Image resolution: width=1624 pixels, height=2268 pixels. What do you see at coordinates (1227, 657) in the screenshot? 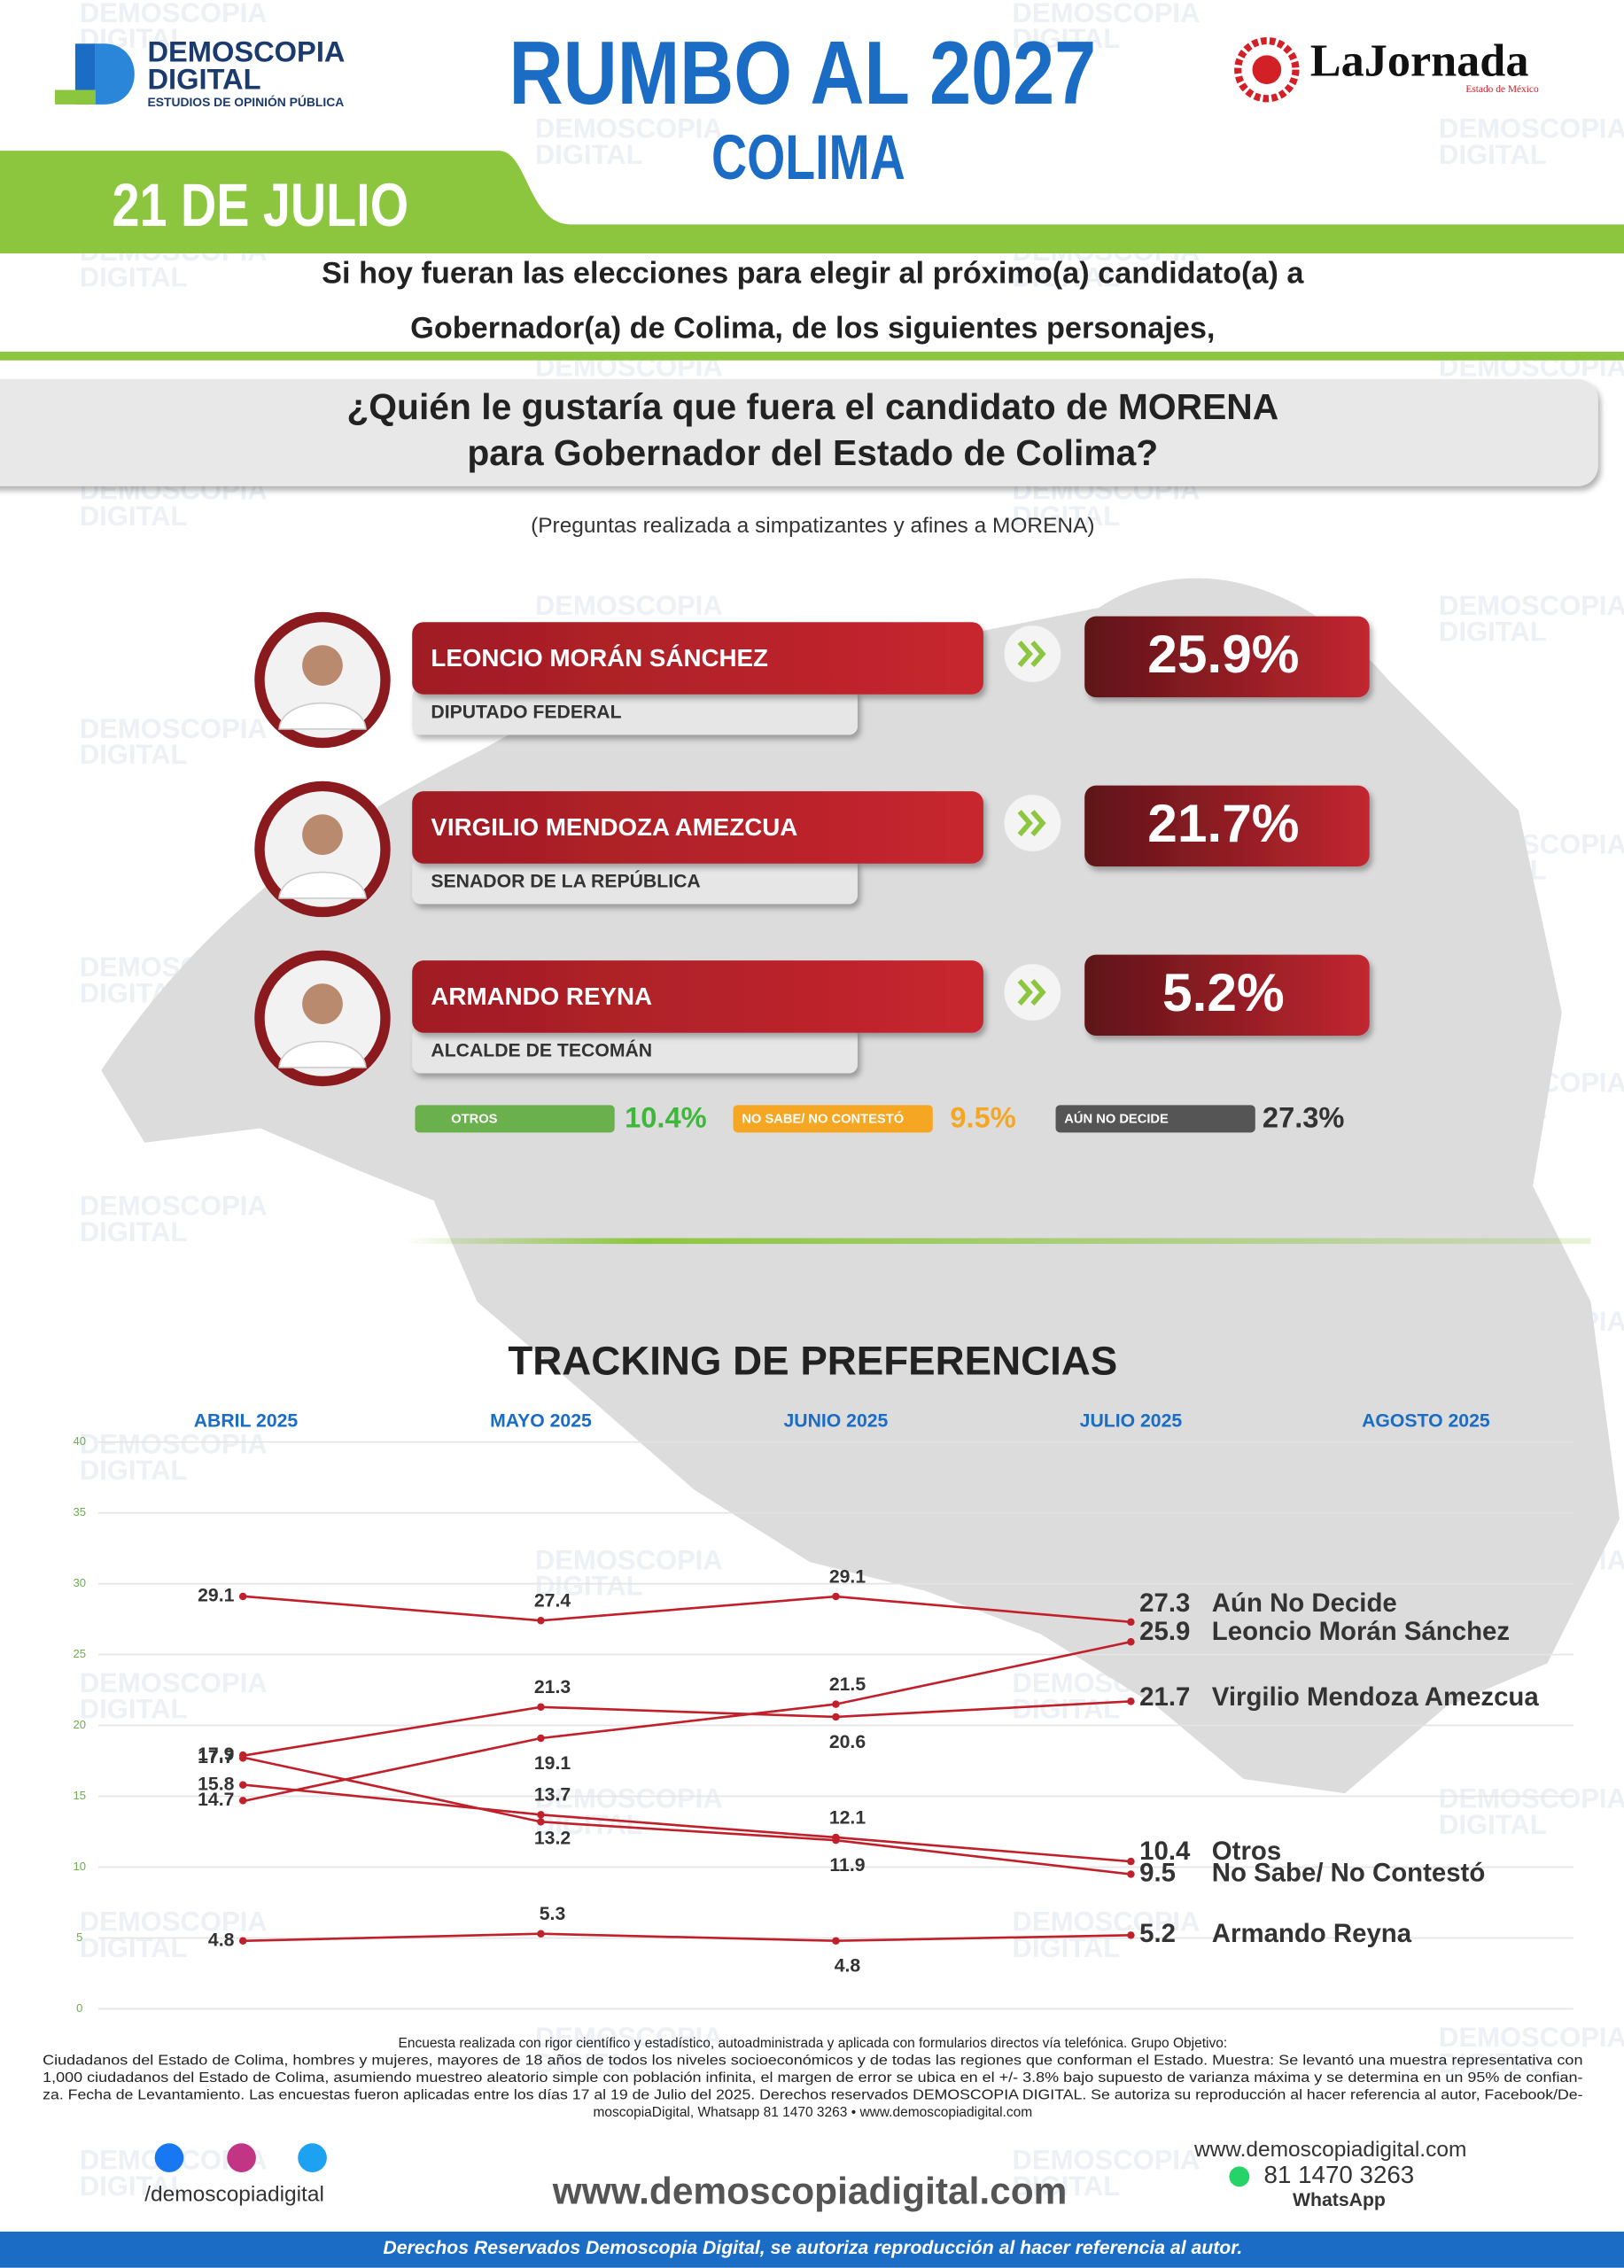
I see `percent-box` at bounding box center [1227, 657].